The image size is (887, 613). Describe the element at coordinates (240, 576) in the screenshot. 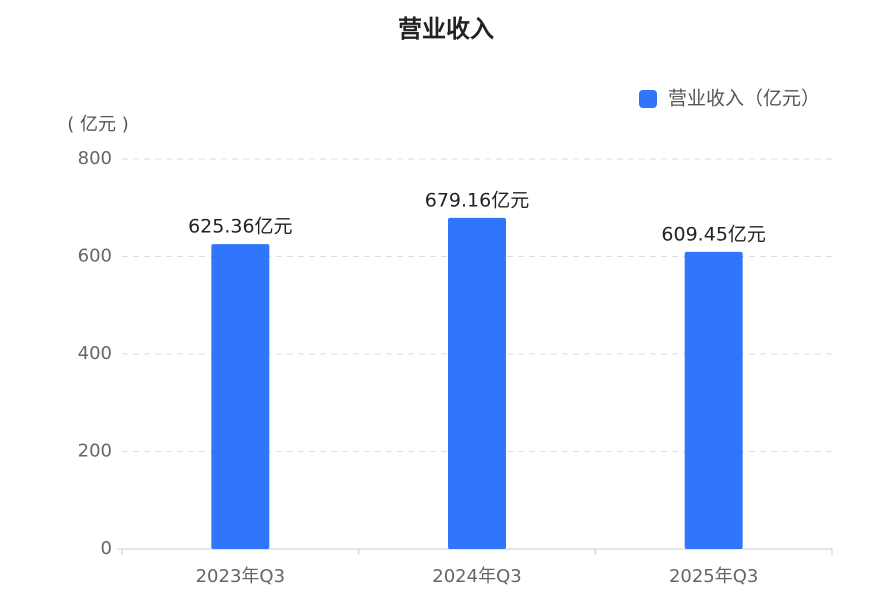

I see `x-tick-label: 2023年Q3` at that location.